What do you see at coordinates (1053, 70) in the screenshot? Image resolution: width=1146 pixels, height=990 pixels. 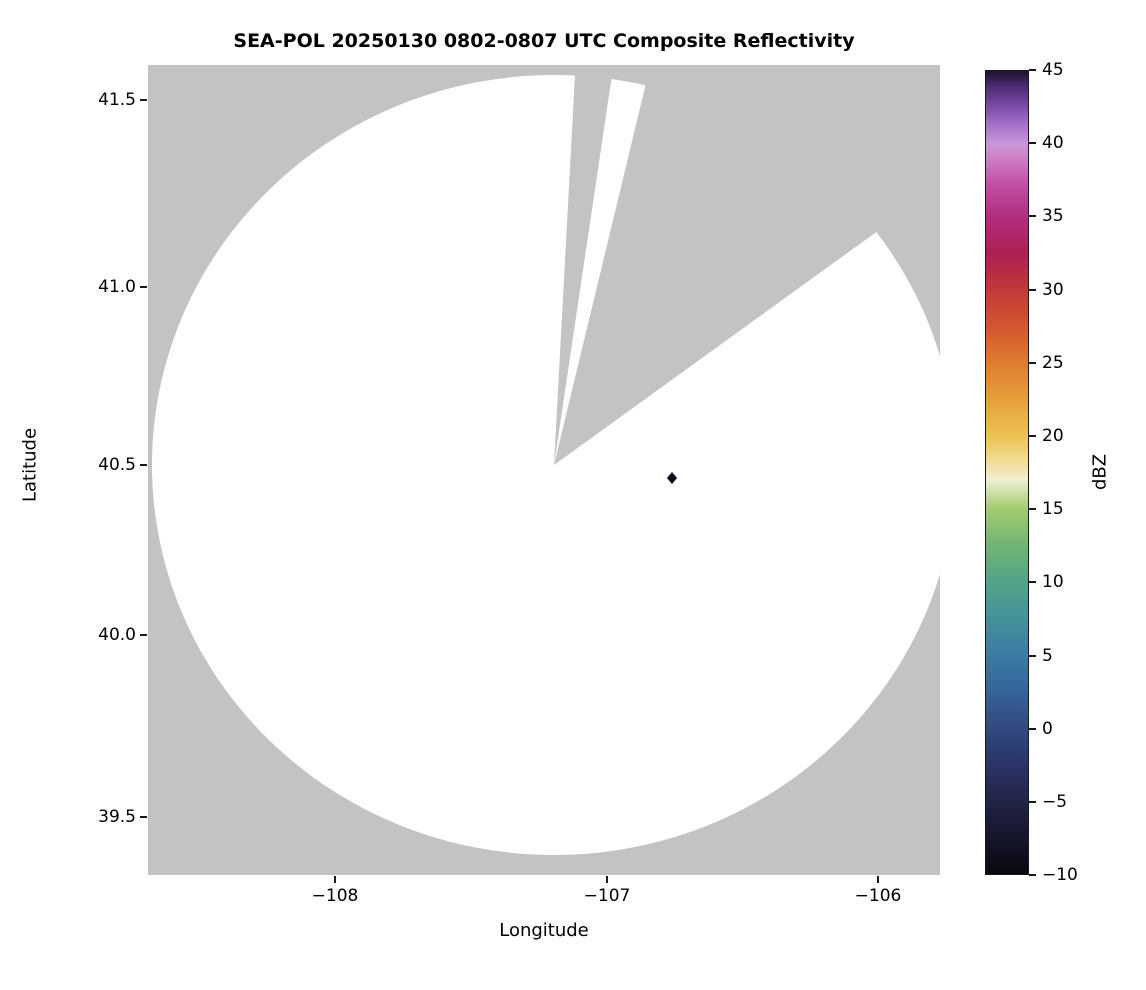 I see `colorbar-tick-label: 45` at bounding box center [1053, 70].